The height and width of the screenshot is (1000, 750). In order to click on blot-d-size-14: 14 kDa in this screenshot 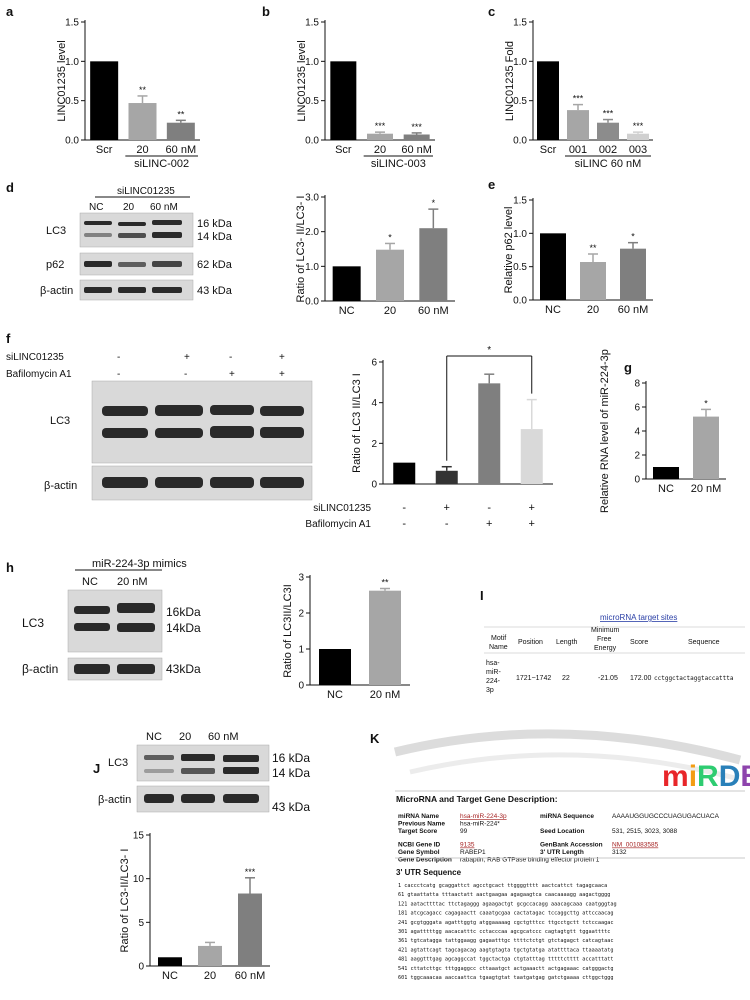, I will do `click(215, 237)`.